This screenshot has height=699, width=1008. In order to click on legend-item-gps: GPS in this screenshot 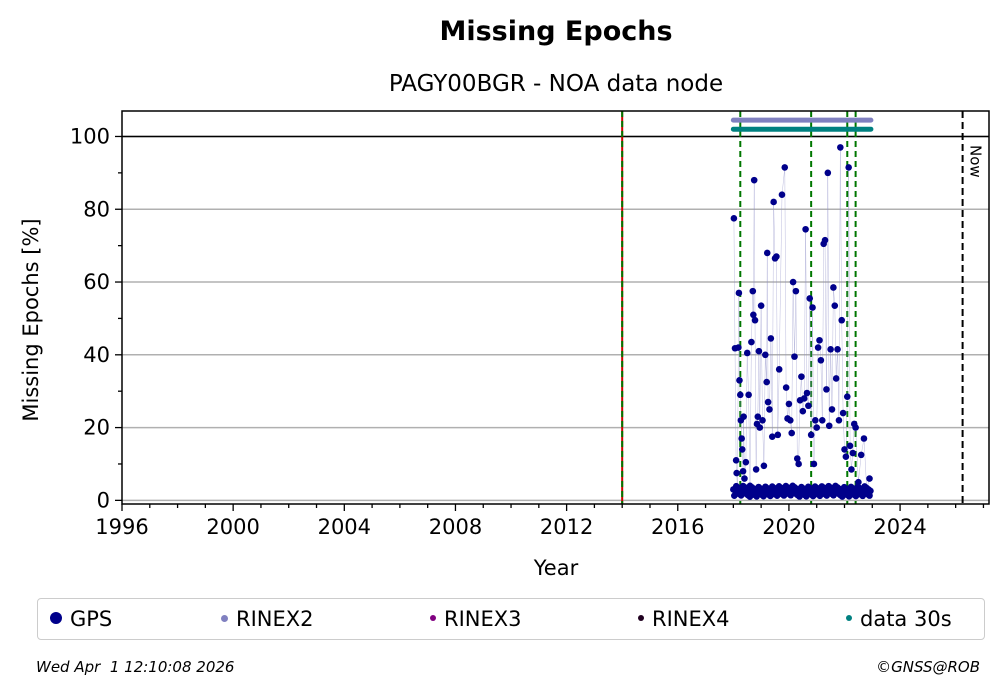, I will do `click(81, 619)`.